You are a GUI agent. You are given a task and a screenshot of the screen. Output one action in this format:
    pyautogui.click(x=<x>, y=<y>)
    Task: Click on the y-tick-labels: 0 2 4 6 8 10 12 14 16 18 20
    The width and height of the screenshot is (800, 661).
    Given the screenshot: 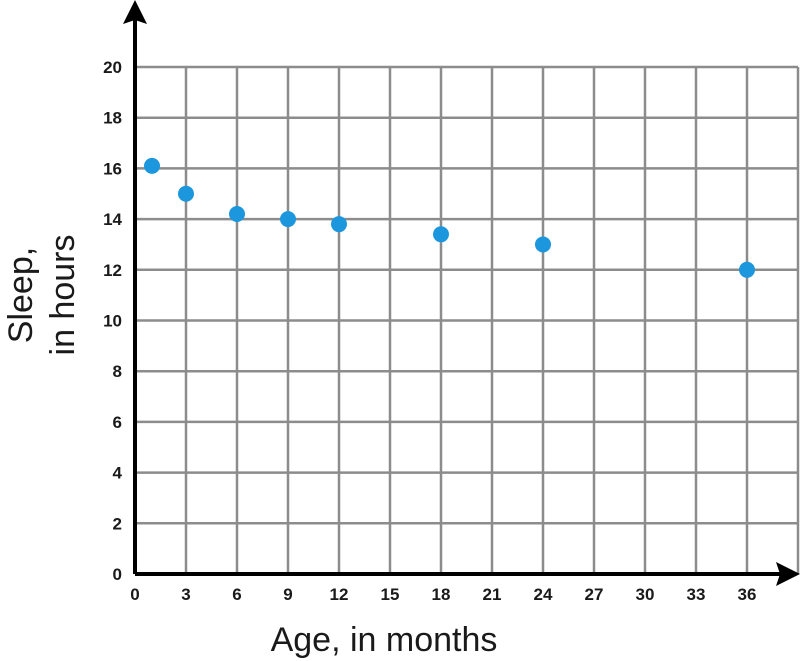 What is the action you would take?
    pyautogui.click(x=112, y=321)
    